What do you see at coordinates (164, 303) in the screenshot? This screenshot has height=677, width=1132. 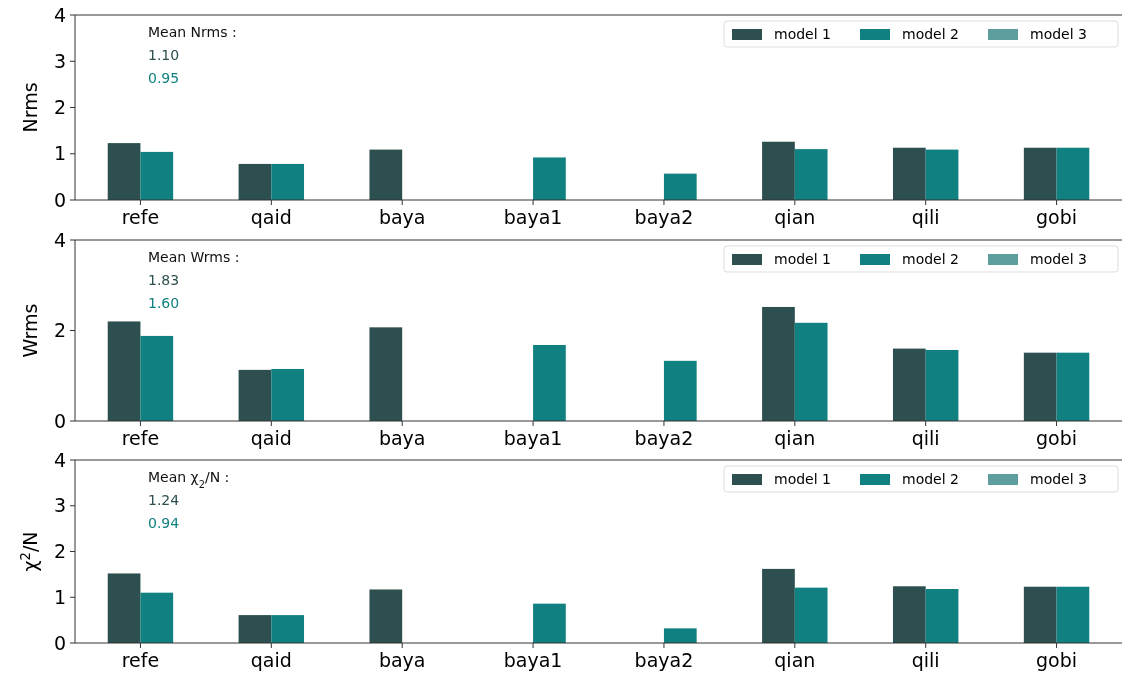 I see `annotation: 1.60` at bounding box center [164, 303].